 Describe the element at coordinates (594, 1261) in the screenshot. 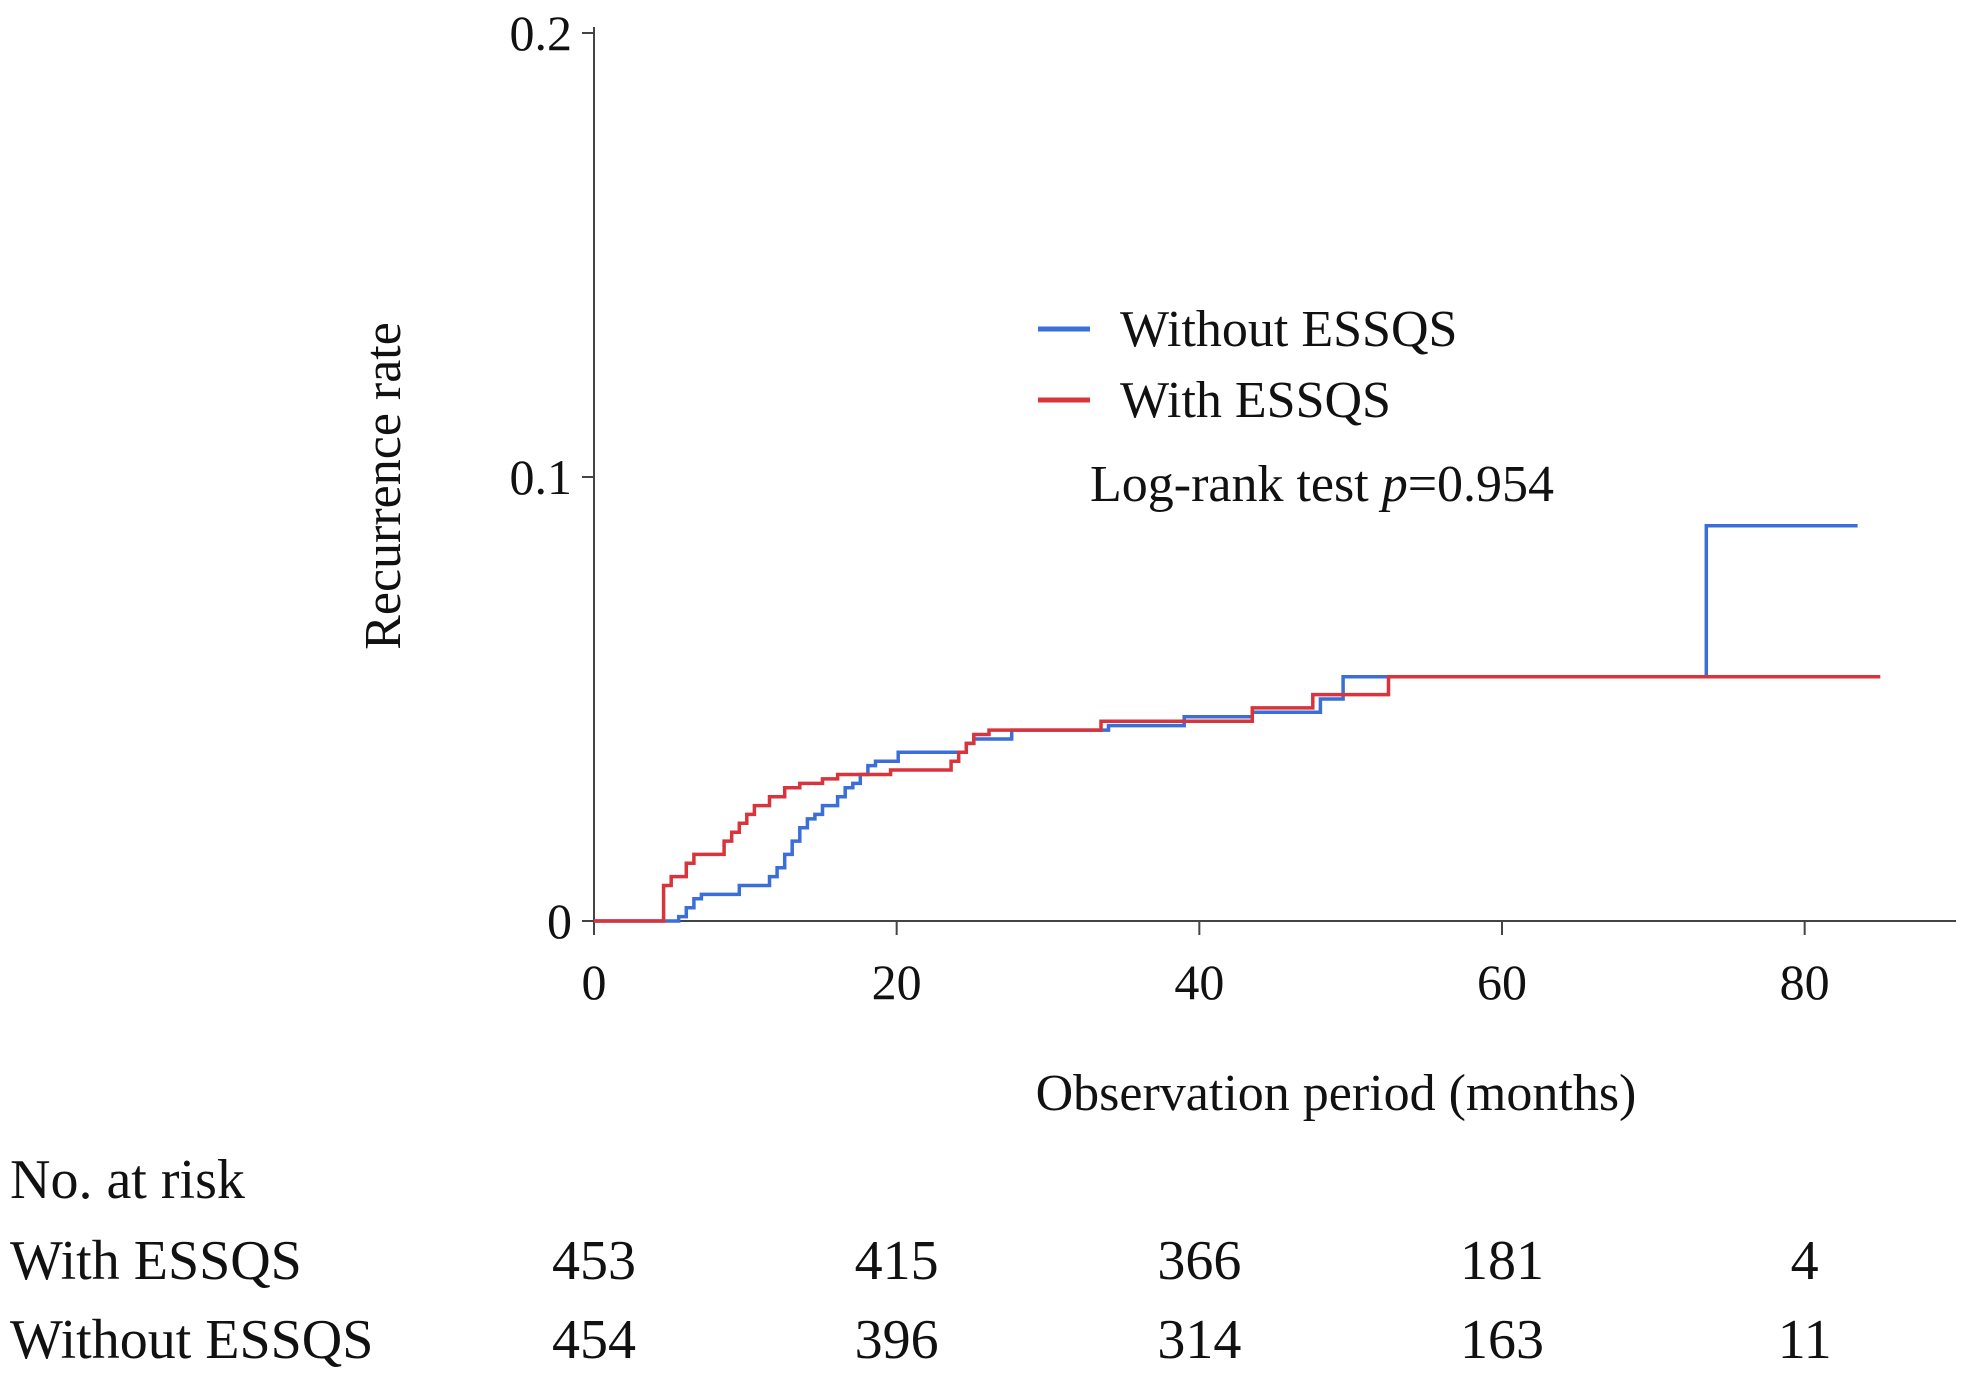

I see `risk-count: 453` at that location.